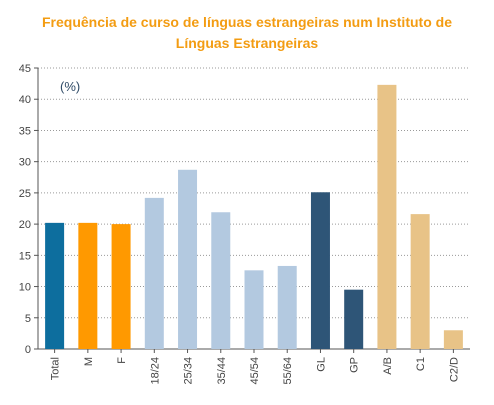 The height and width of the screenshot is (405, 494). Describe the element at coordinates (89, 361) in the screenshot. I see `x-tick-label: M` at that location.